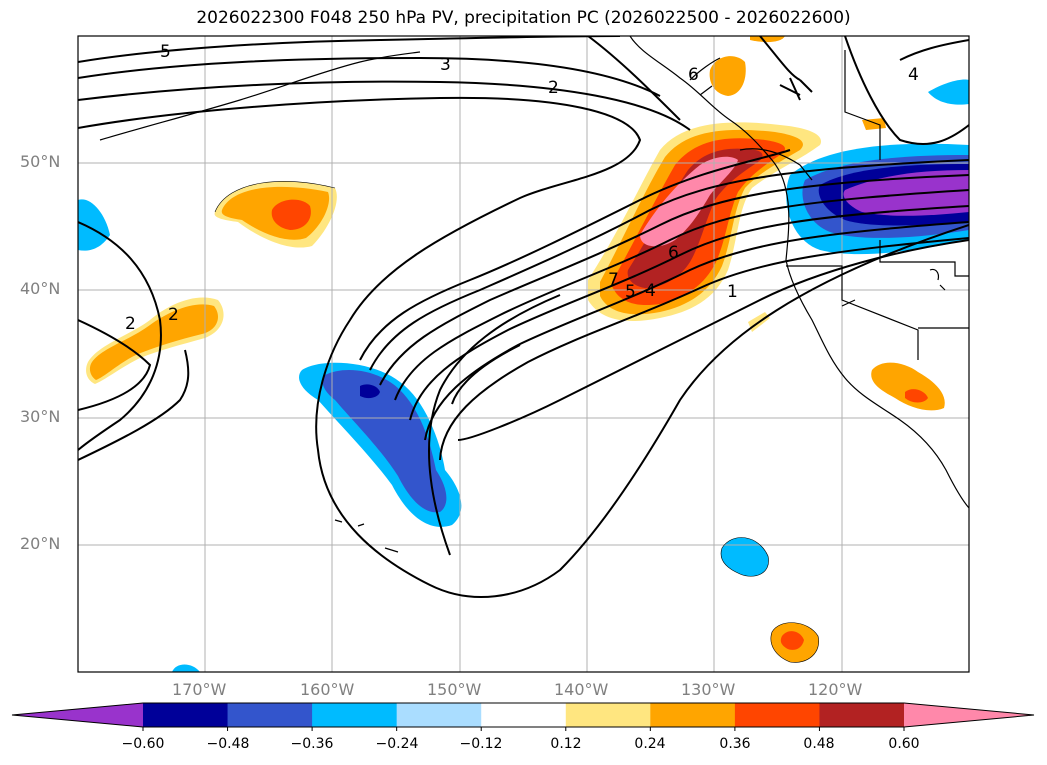 This screenshot has height=765, width=1047. I want to click on lat-label: 50°N, so click(40, 161).